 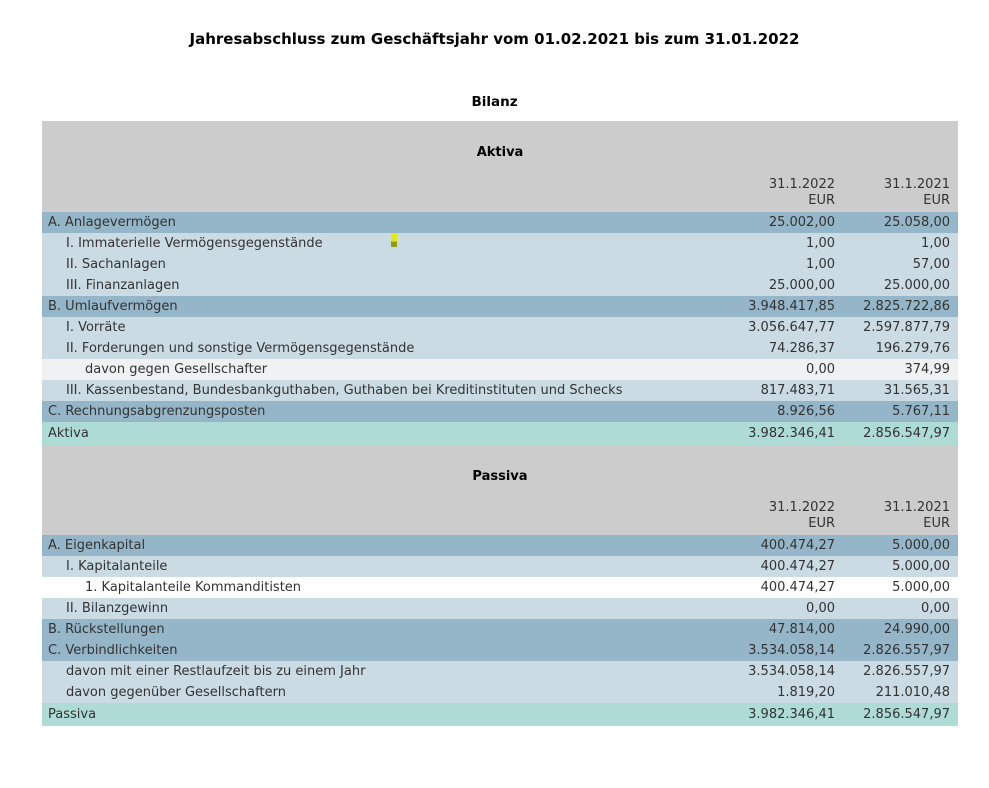 I want to click on row-value-2022: 1.819,20, so click(x=806, y=692).